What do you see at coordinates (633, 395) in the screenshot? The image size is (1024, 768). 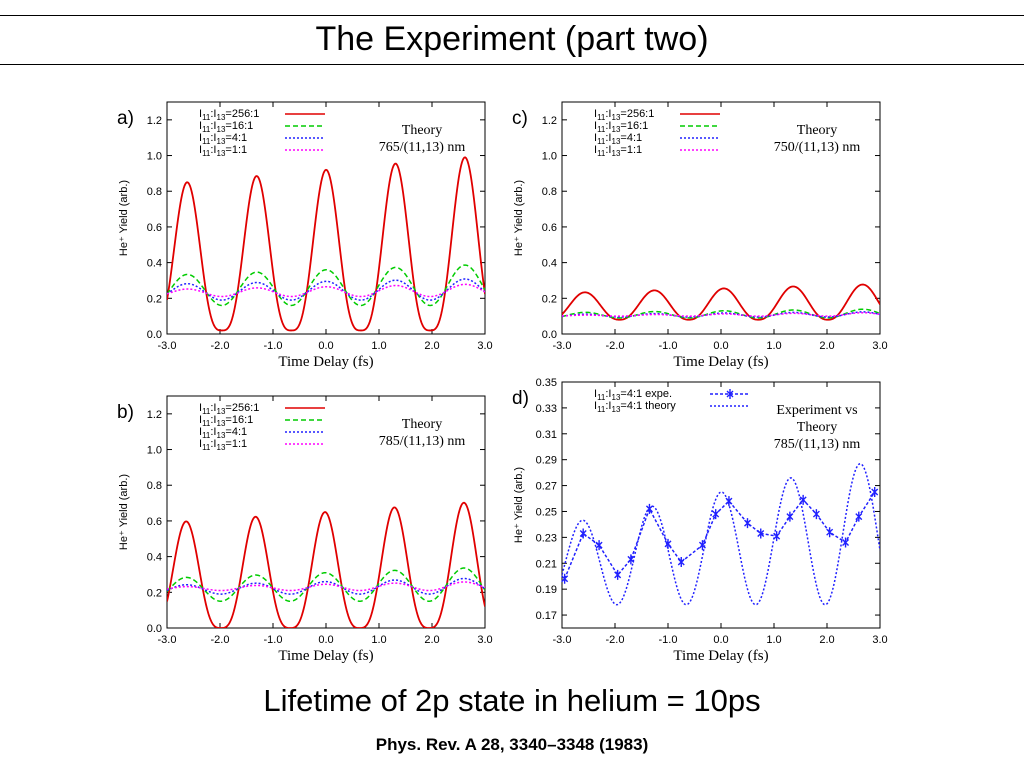 I see `legend-entry: I11:I13=4:1 expe.` at bounding box center [633, 395].